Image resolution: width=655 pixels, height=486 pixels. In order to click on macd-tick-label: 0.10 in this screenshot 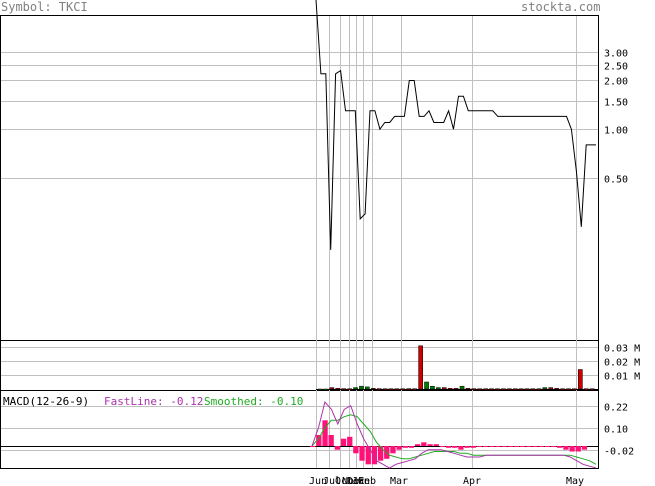, I will do `click(616, 430)`.